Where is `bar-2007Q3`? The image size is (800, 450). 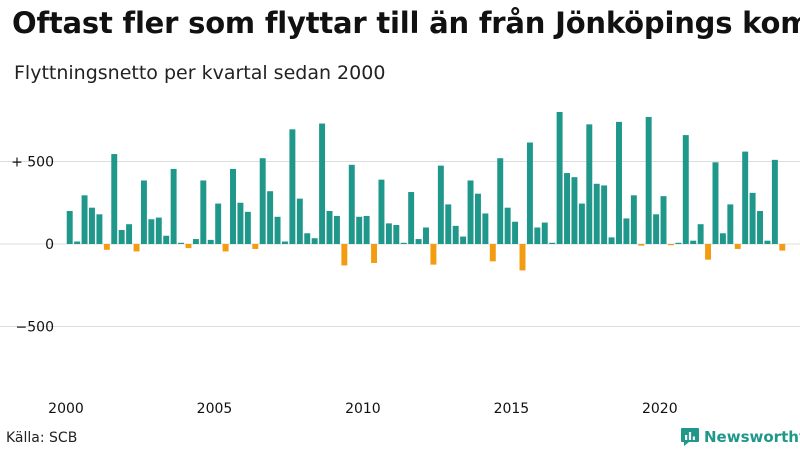 bar-2007Q3 is located at coordinates (292, 186).